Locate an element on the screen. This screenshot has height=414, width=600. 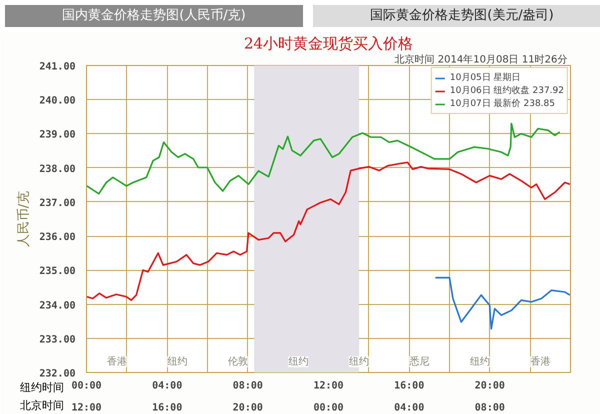
legend-label: 10月06日 纽约收盘 237.92 is located at coordinates (507, 90).